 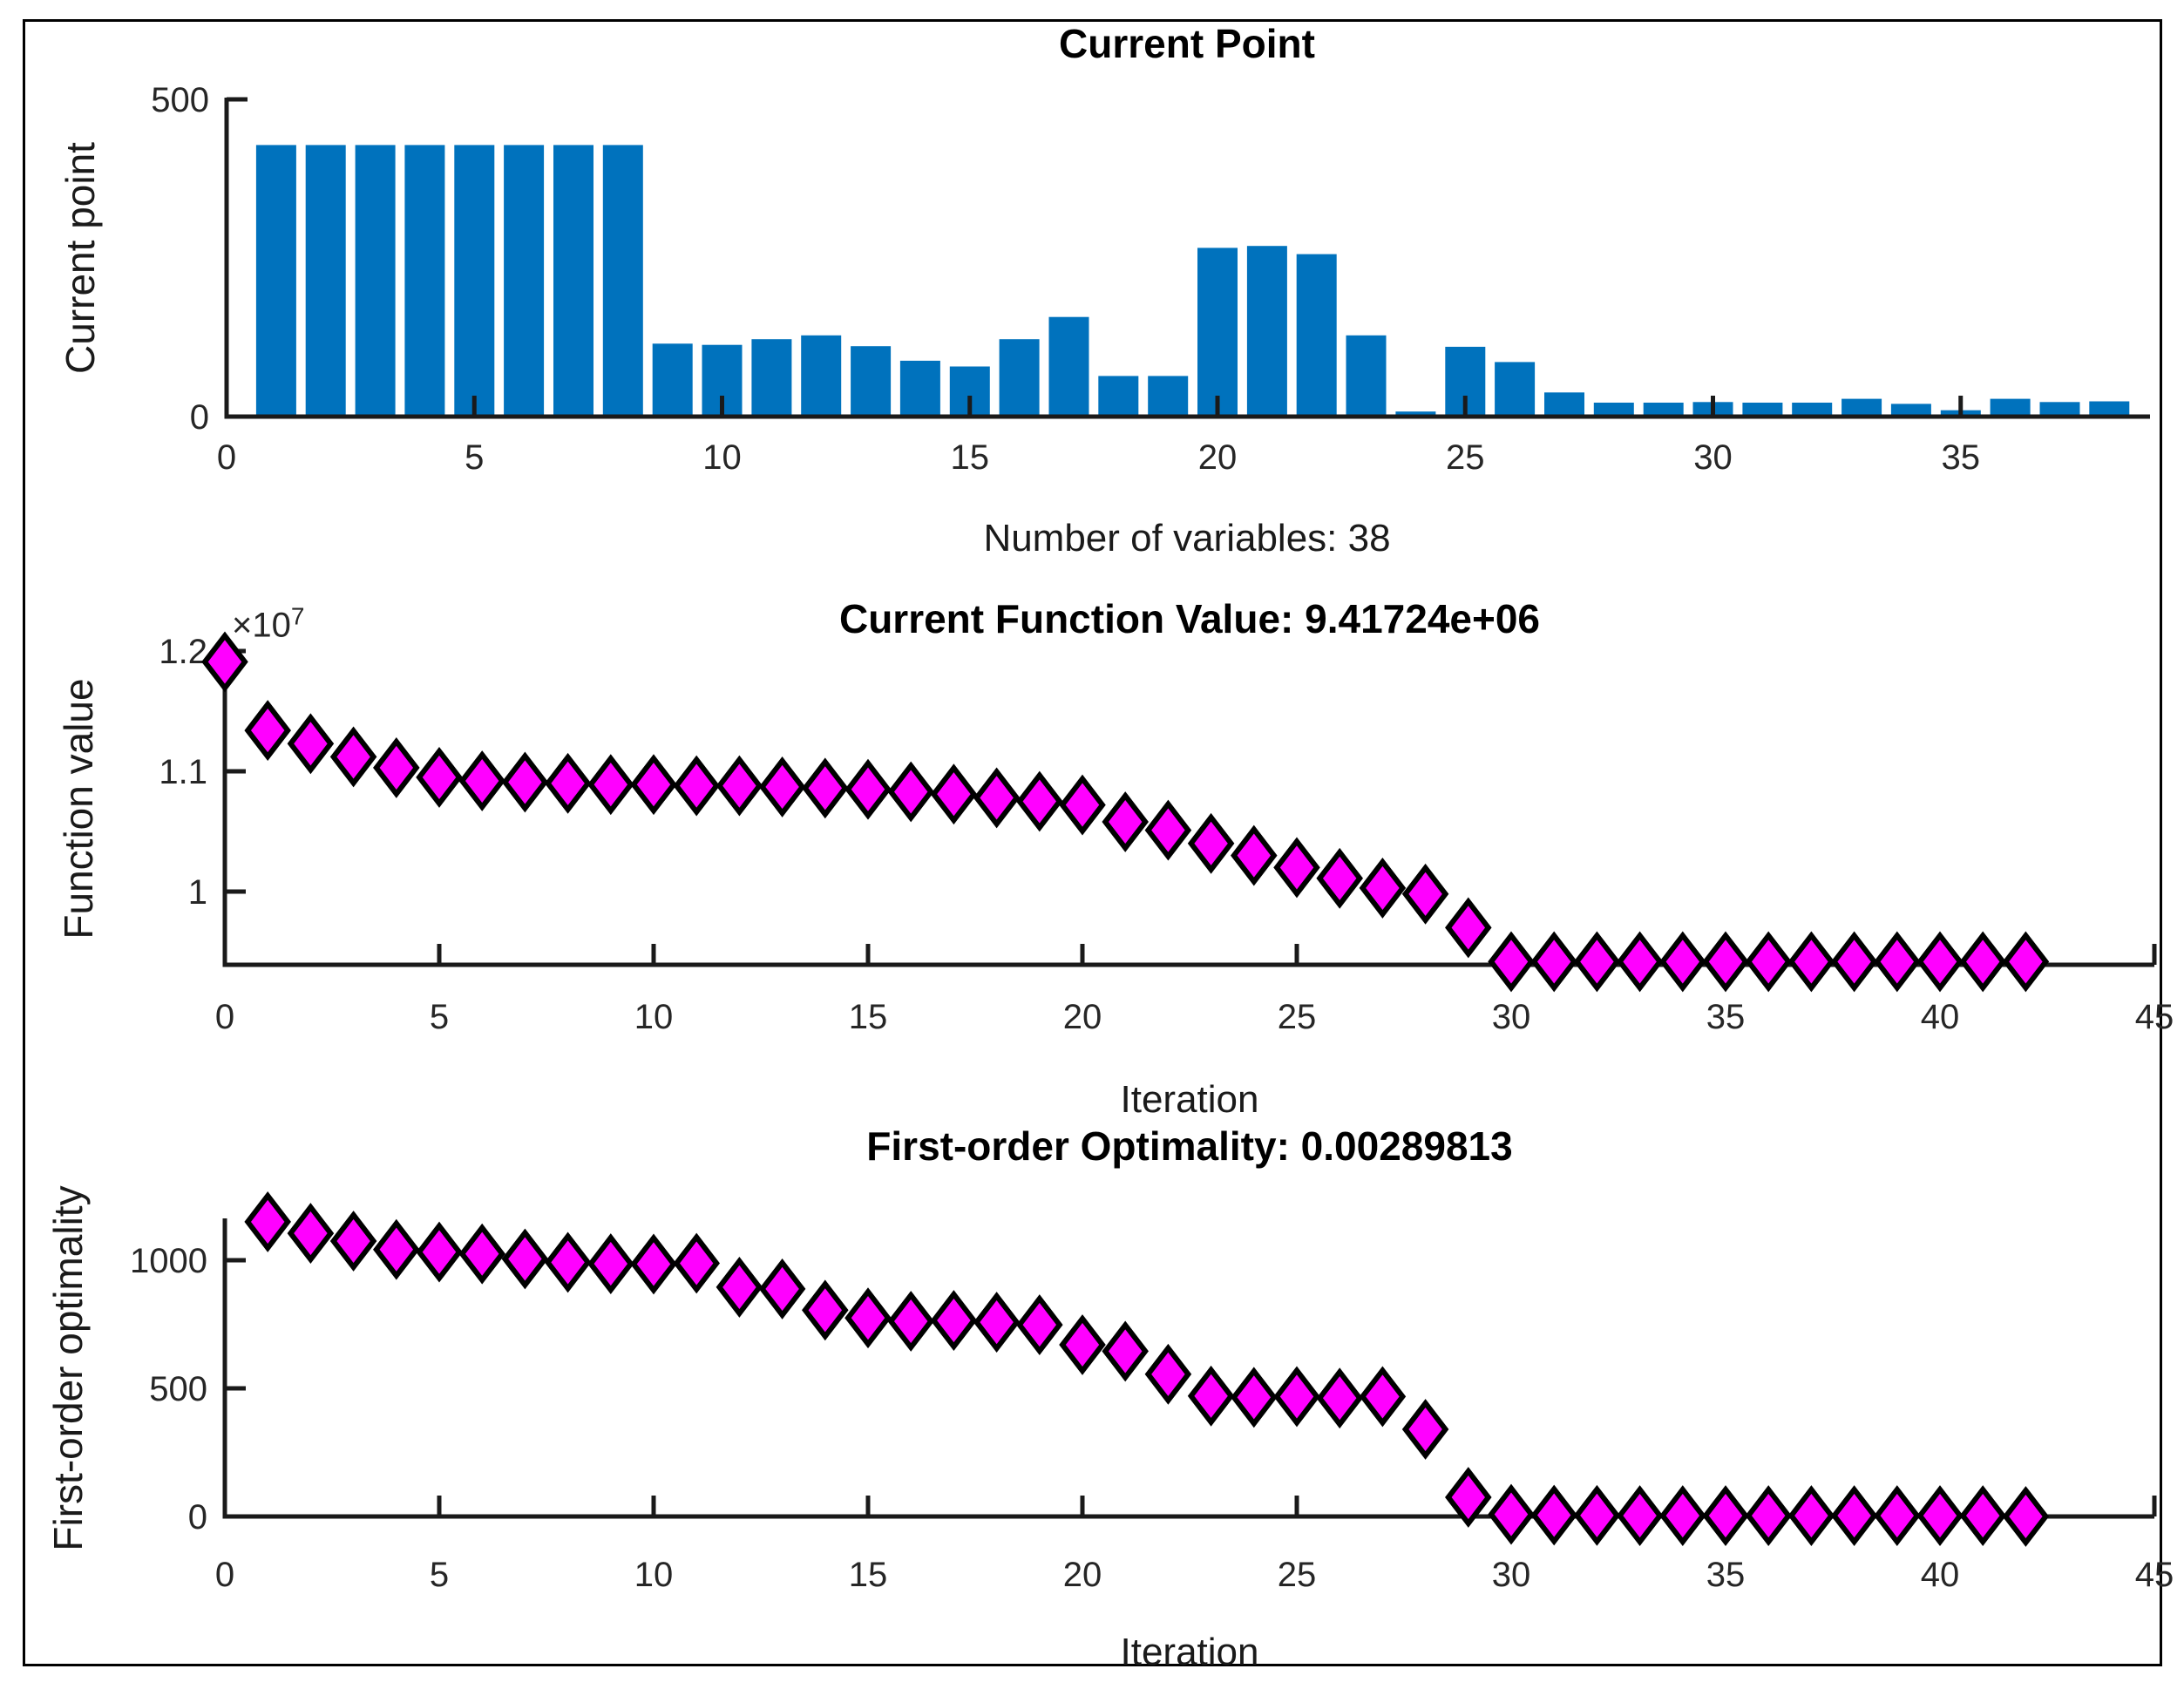 What do you see at coordinates (183, 772) in the screenshot?
I see `y-tick-label: 1.1` at bounding box center [183, 772].